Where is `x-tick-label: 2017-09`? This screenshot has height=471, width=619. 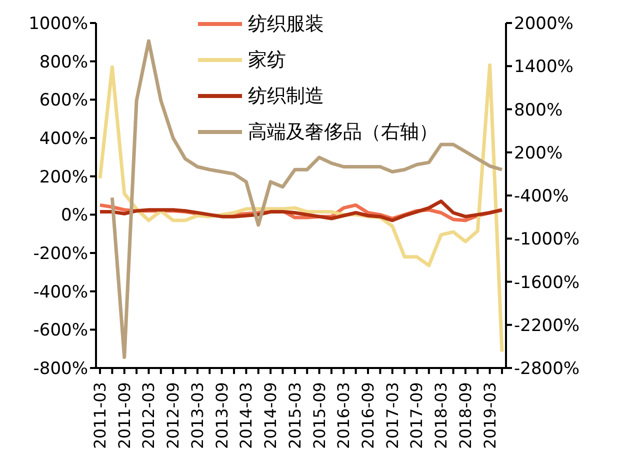
x-tick-label: 2017-09 is located at coordinates (416, 415).